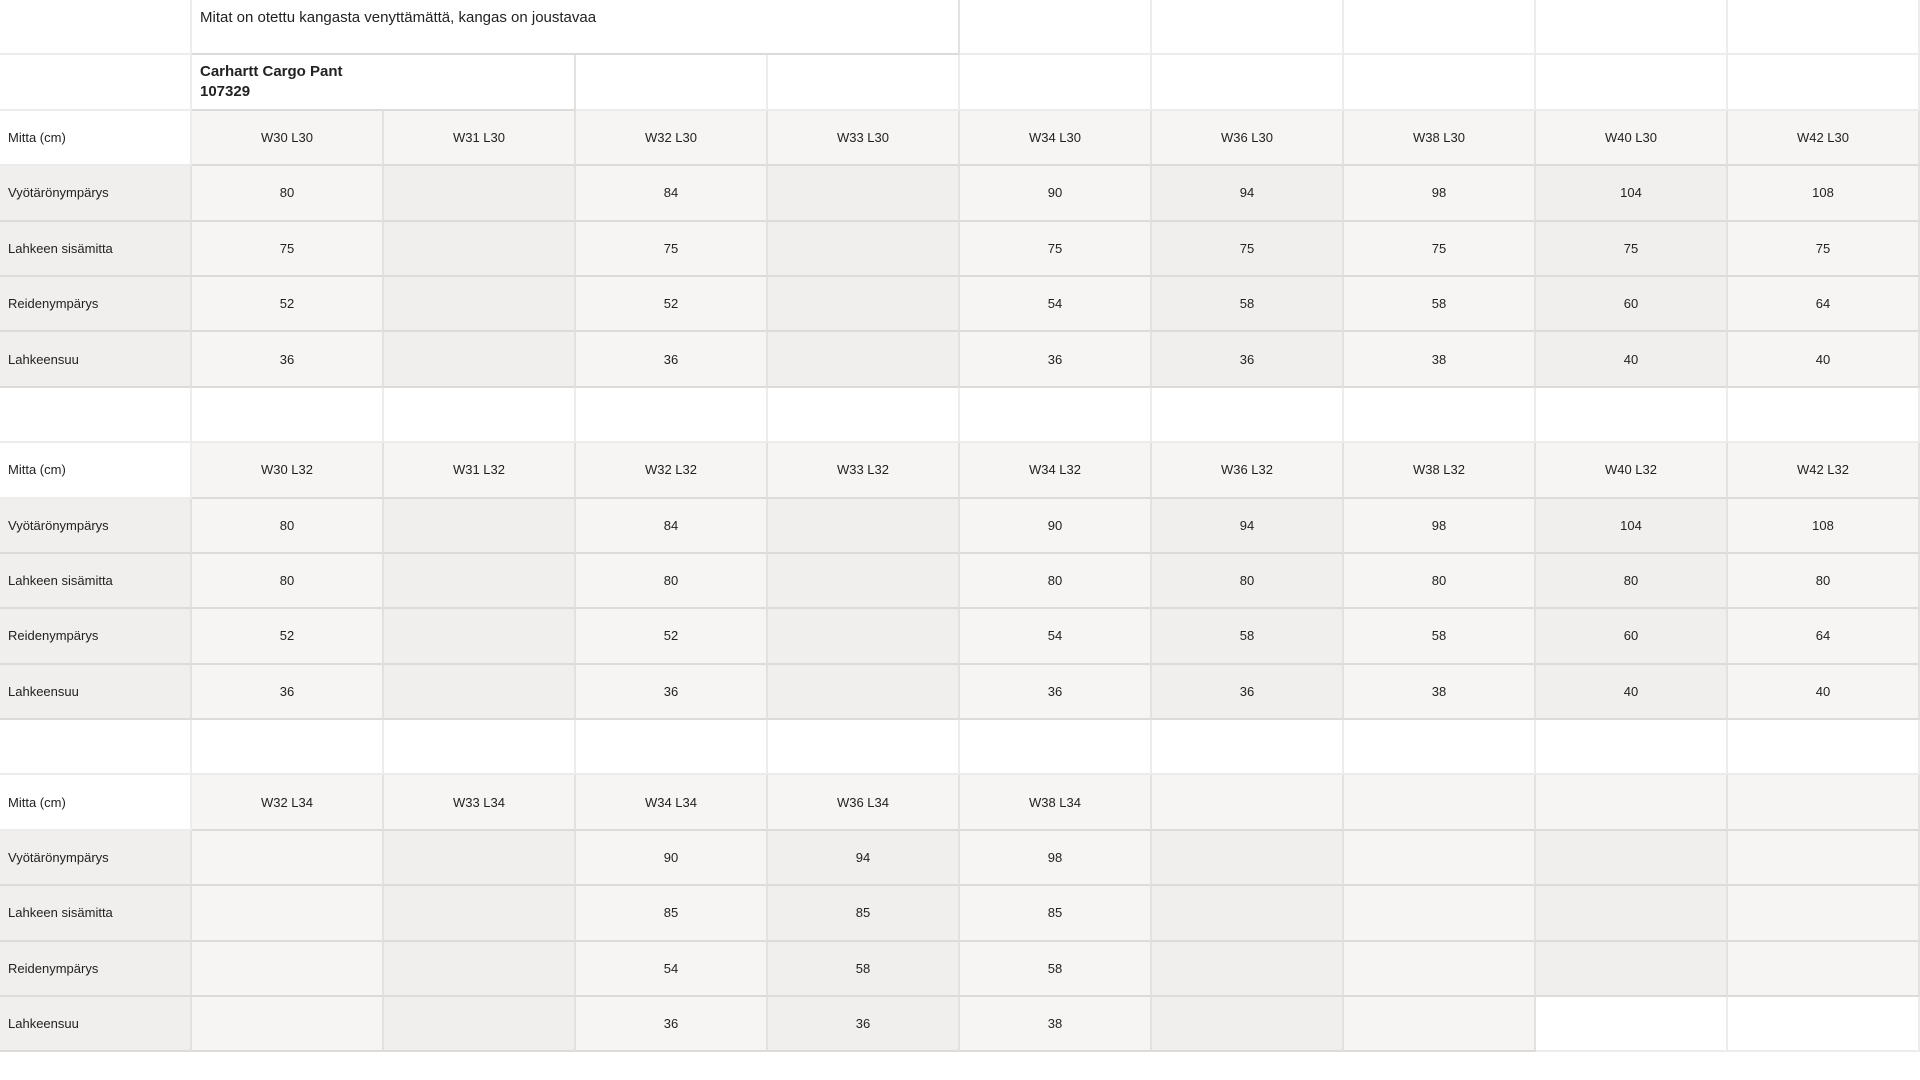 This screenshot has height=1080, width=1920. What do you see at coordinates (96, 471) in the screenshot?
I see `row-label-header: Mitta (cm)` at bounding box center [96, 471].